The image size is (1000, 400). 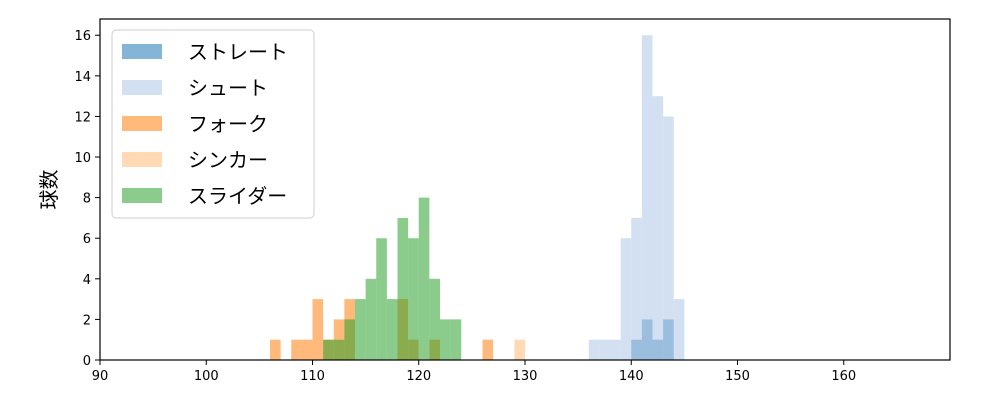 What do you see at coordinates (474, 372) in the screenshot?
I see `x-axis: 90 100 110 120 130 140 150 160` at bounding box center [474, 372].